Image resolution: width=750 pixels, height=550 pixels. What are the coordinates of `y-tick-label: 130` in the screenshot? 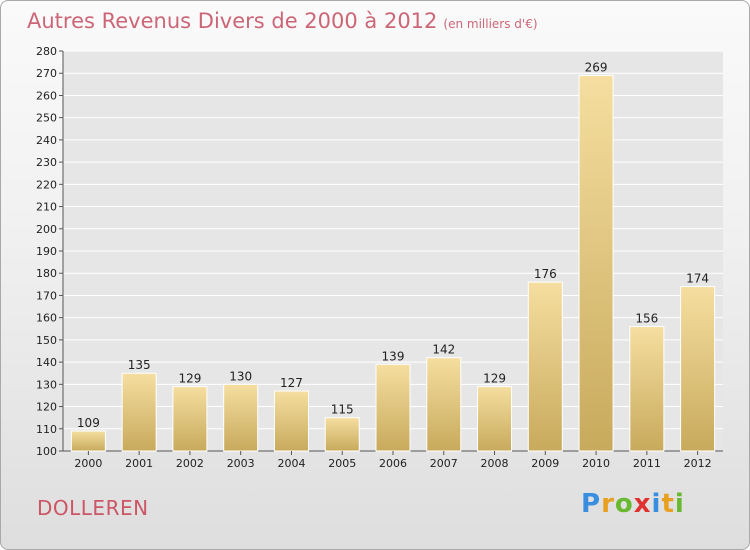 It's located at (46, 384).